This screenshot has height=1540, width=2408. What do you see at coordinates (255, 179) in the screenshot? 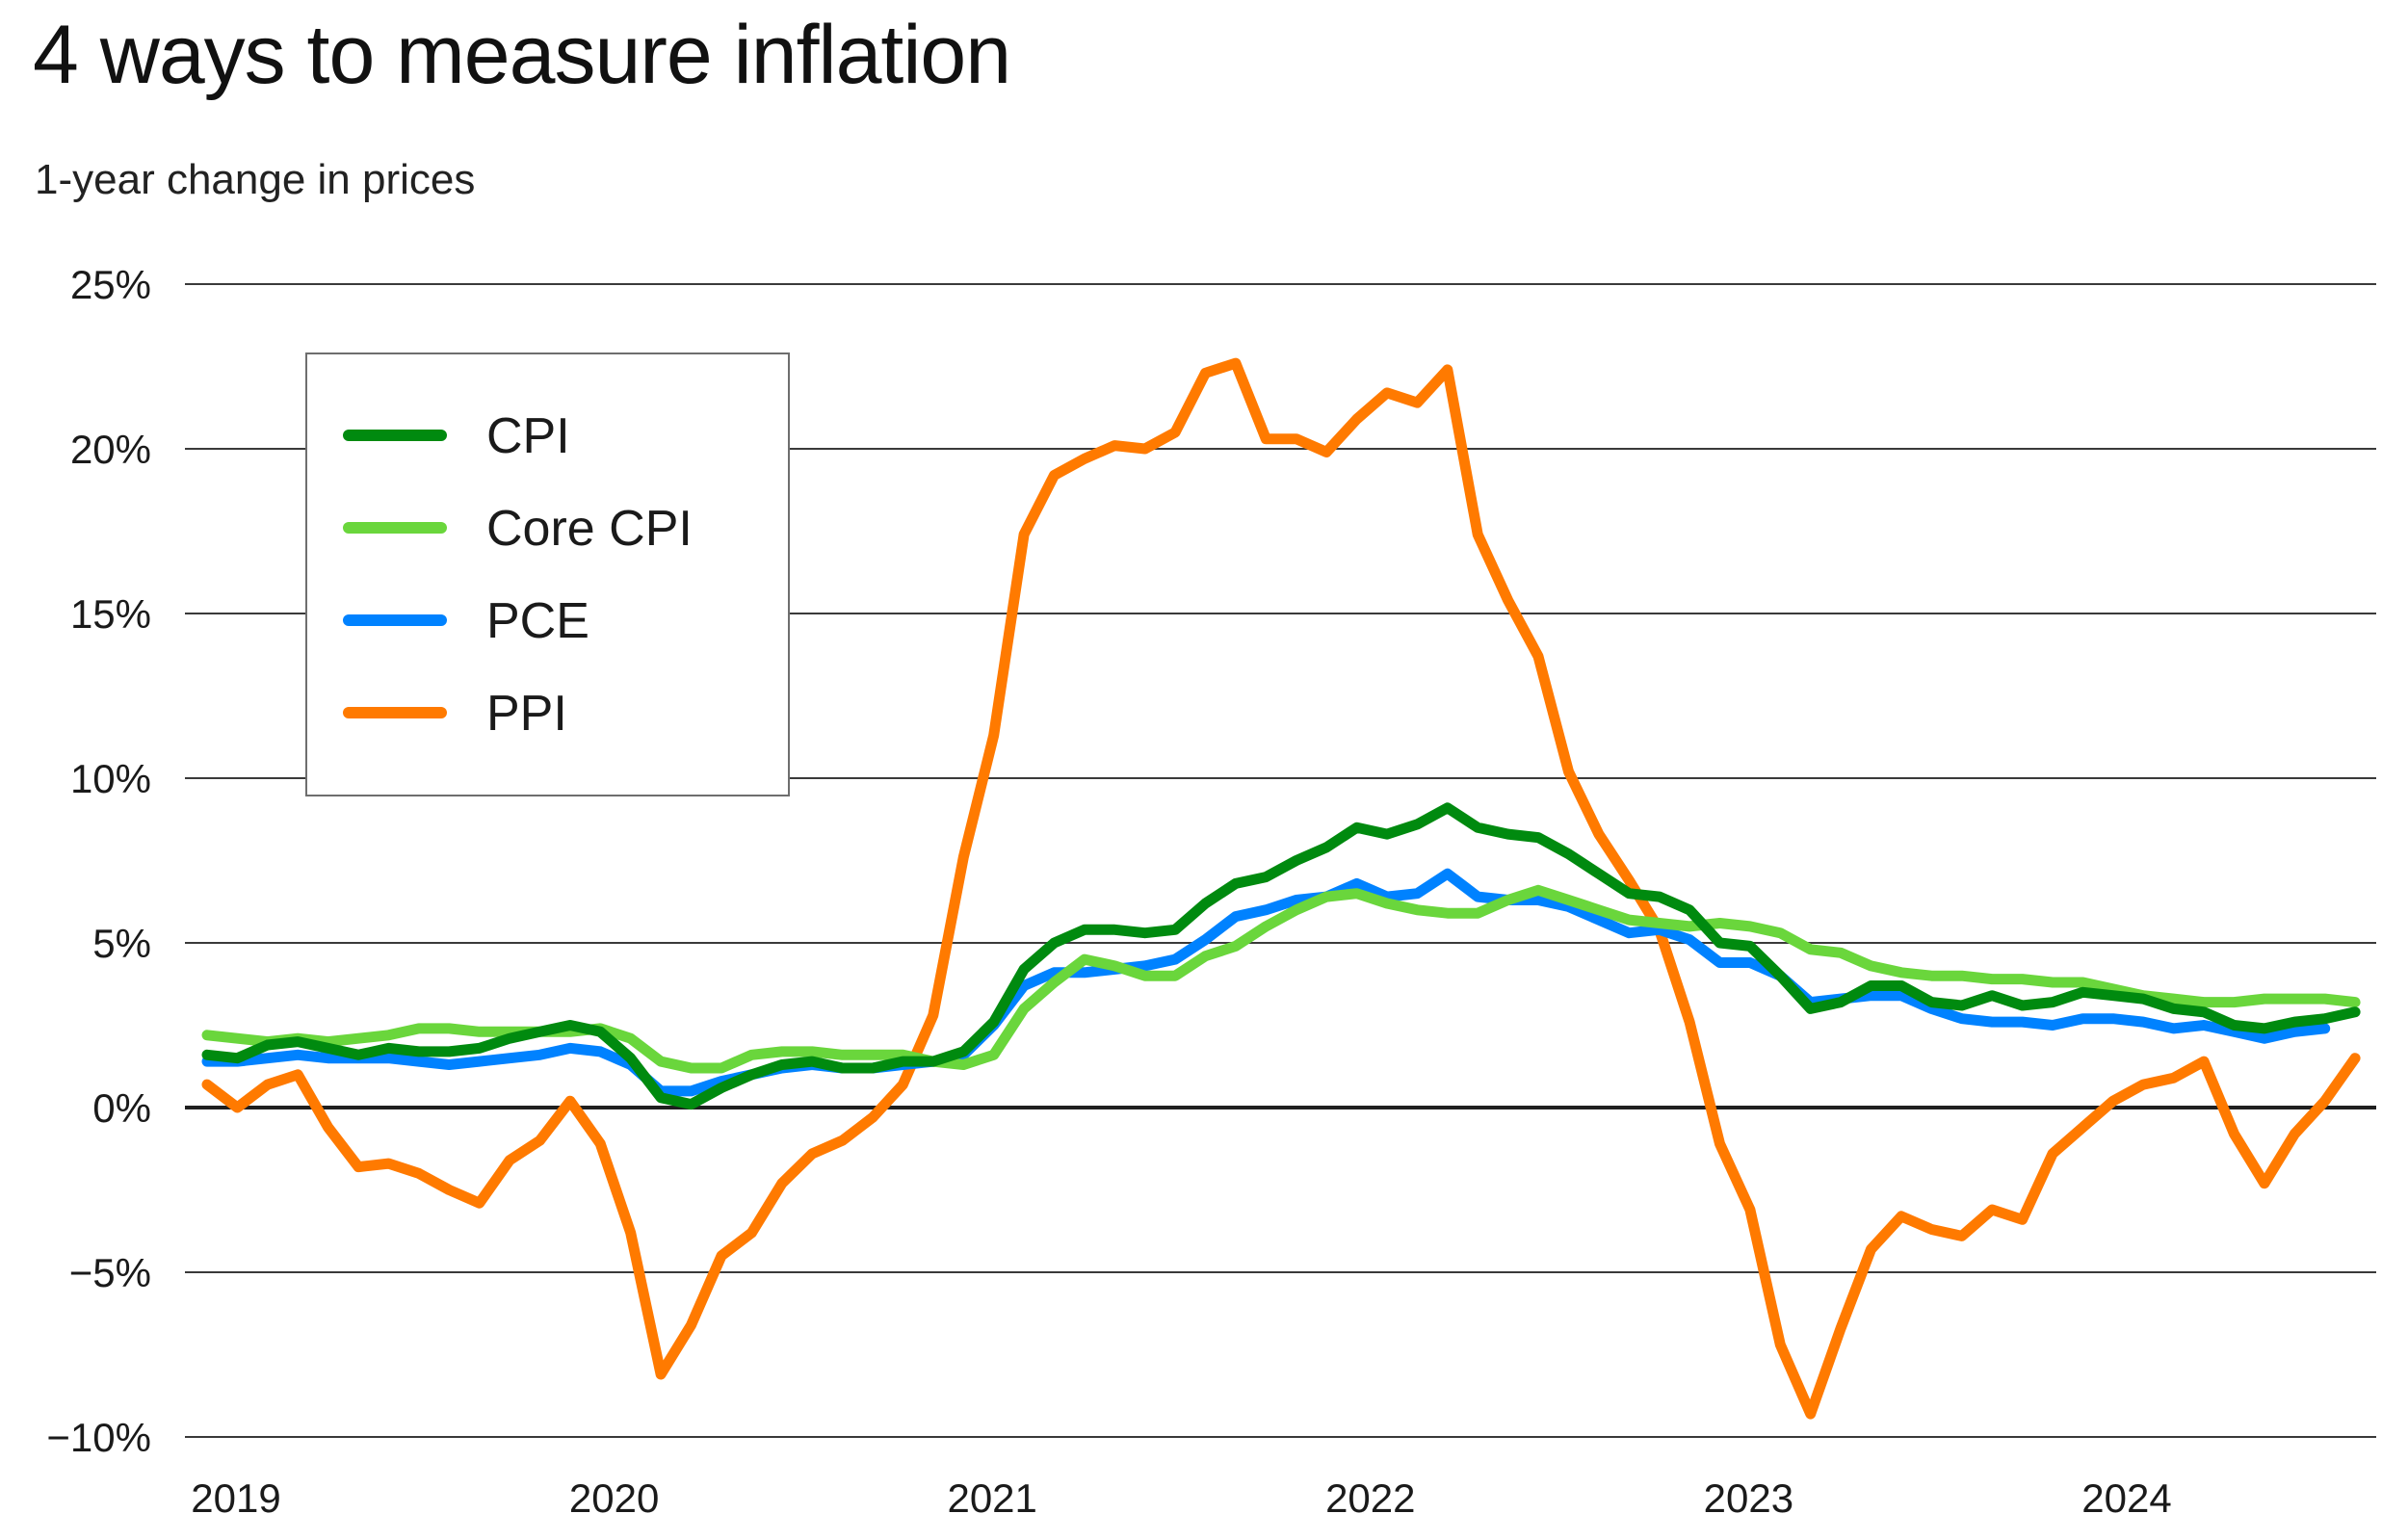
I see `chart-subtitle: 1-year change in prices` at bounding box center [255, 179].